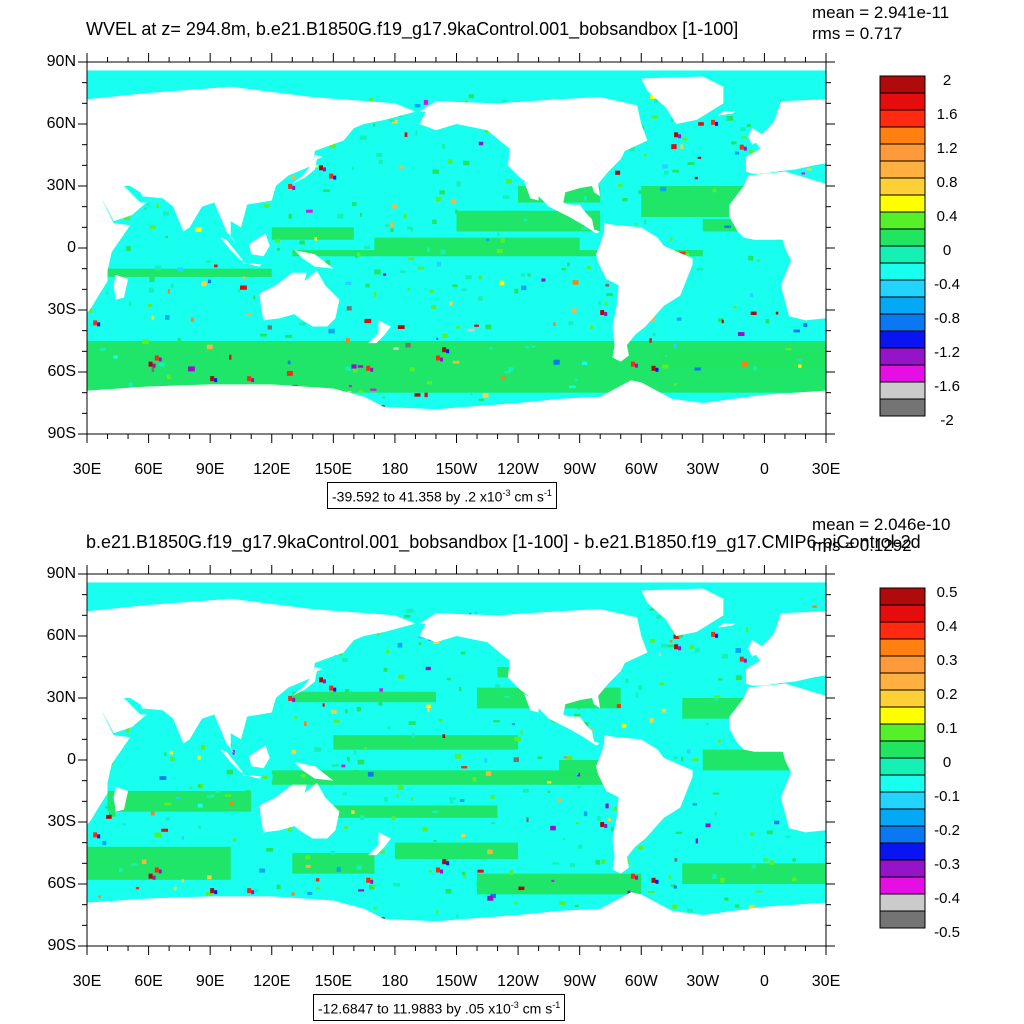 Image resolution: width=1024 pixels, height=1024 pixels. What do you see at coordinates (881, 524) in the screenshot?
I see `mean-stat: mean = 2.046e-10` at bounding box center [881, 524].